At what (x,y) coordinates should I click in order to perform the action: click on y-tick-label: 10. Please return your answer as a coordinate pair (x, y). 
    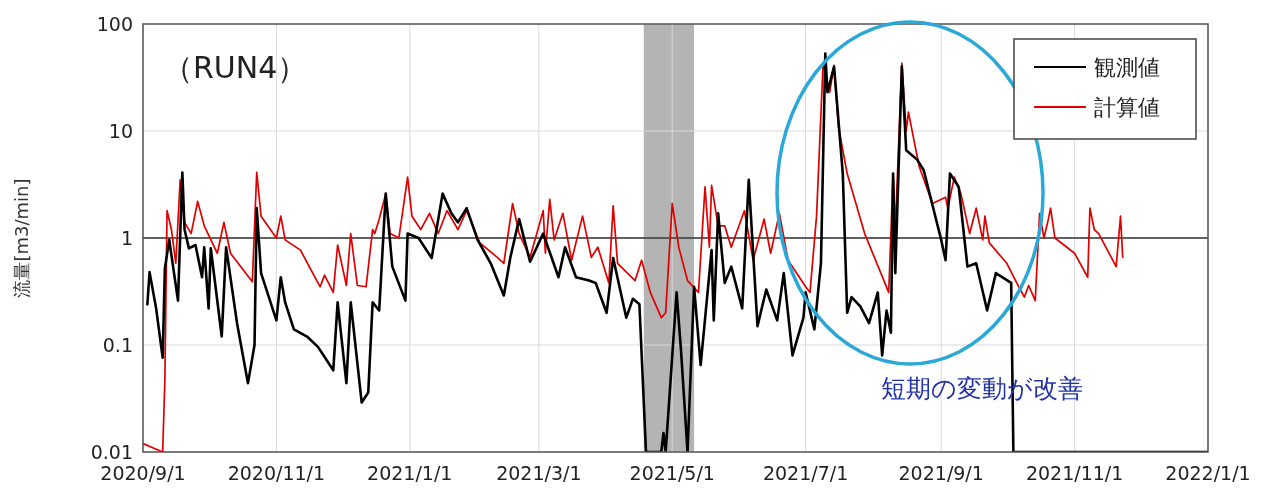
    Looking at the image, I should click on (120, 131).